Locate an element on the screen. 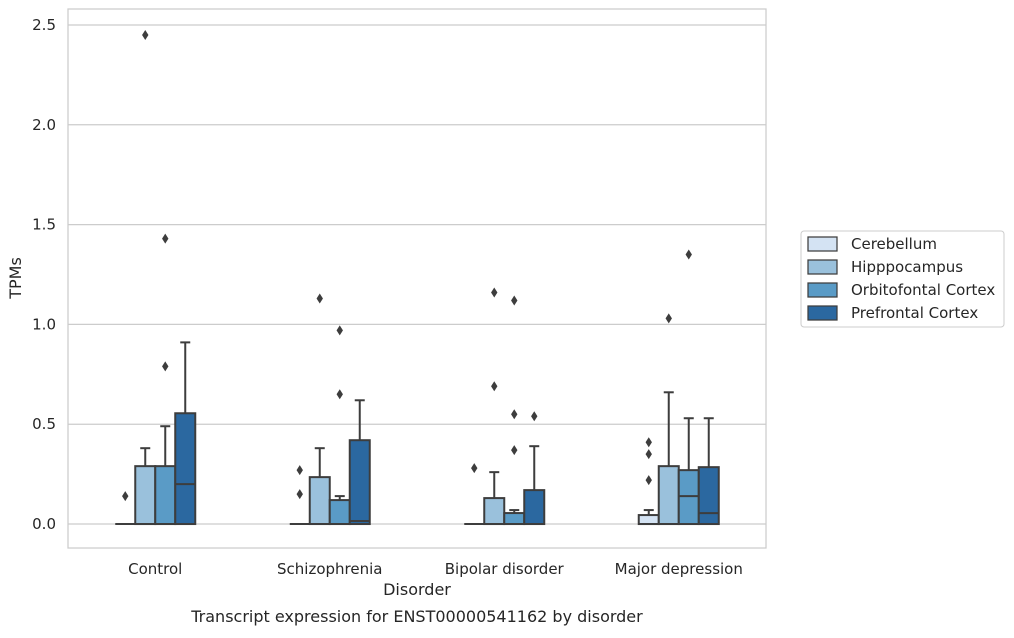 The image size is (1014, 638). x-tick-label: Control is located at coordinates (155, 569).